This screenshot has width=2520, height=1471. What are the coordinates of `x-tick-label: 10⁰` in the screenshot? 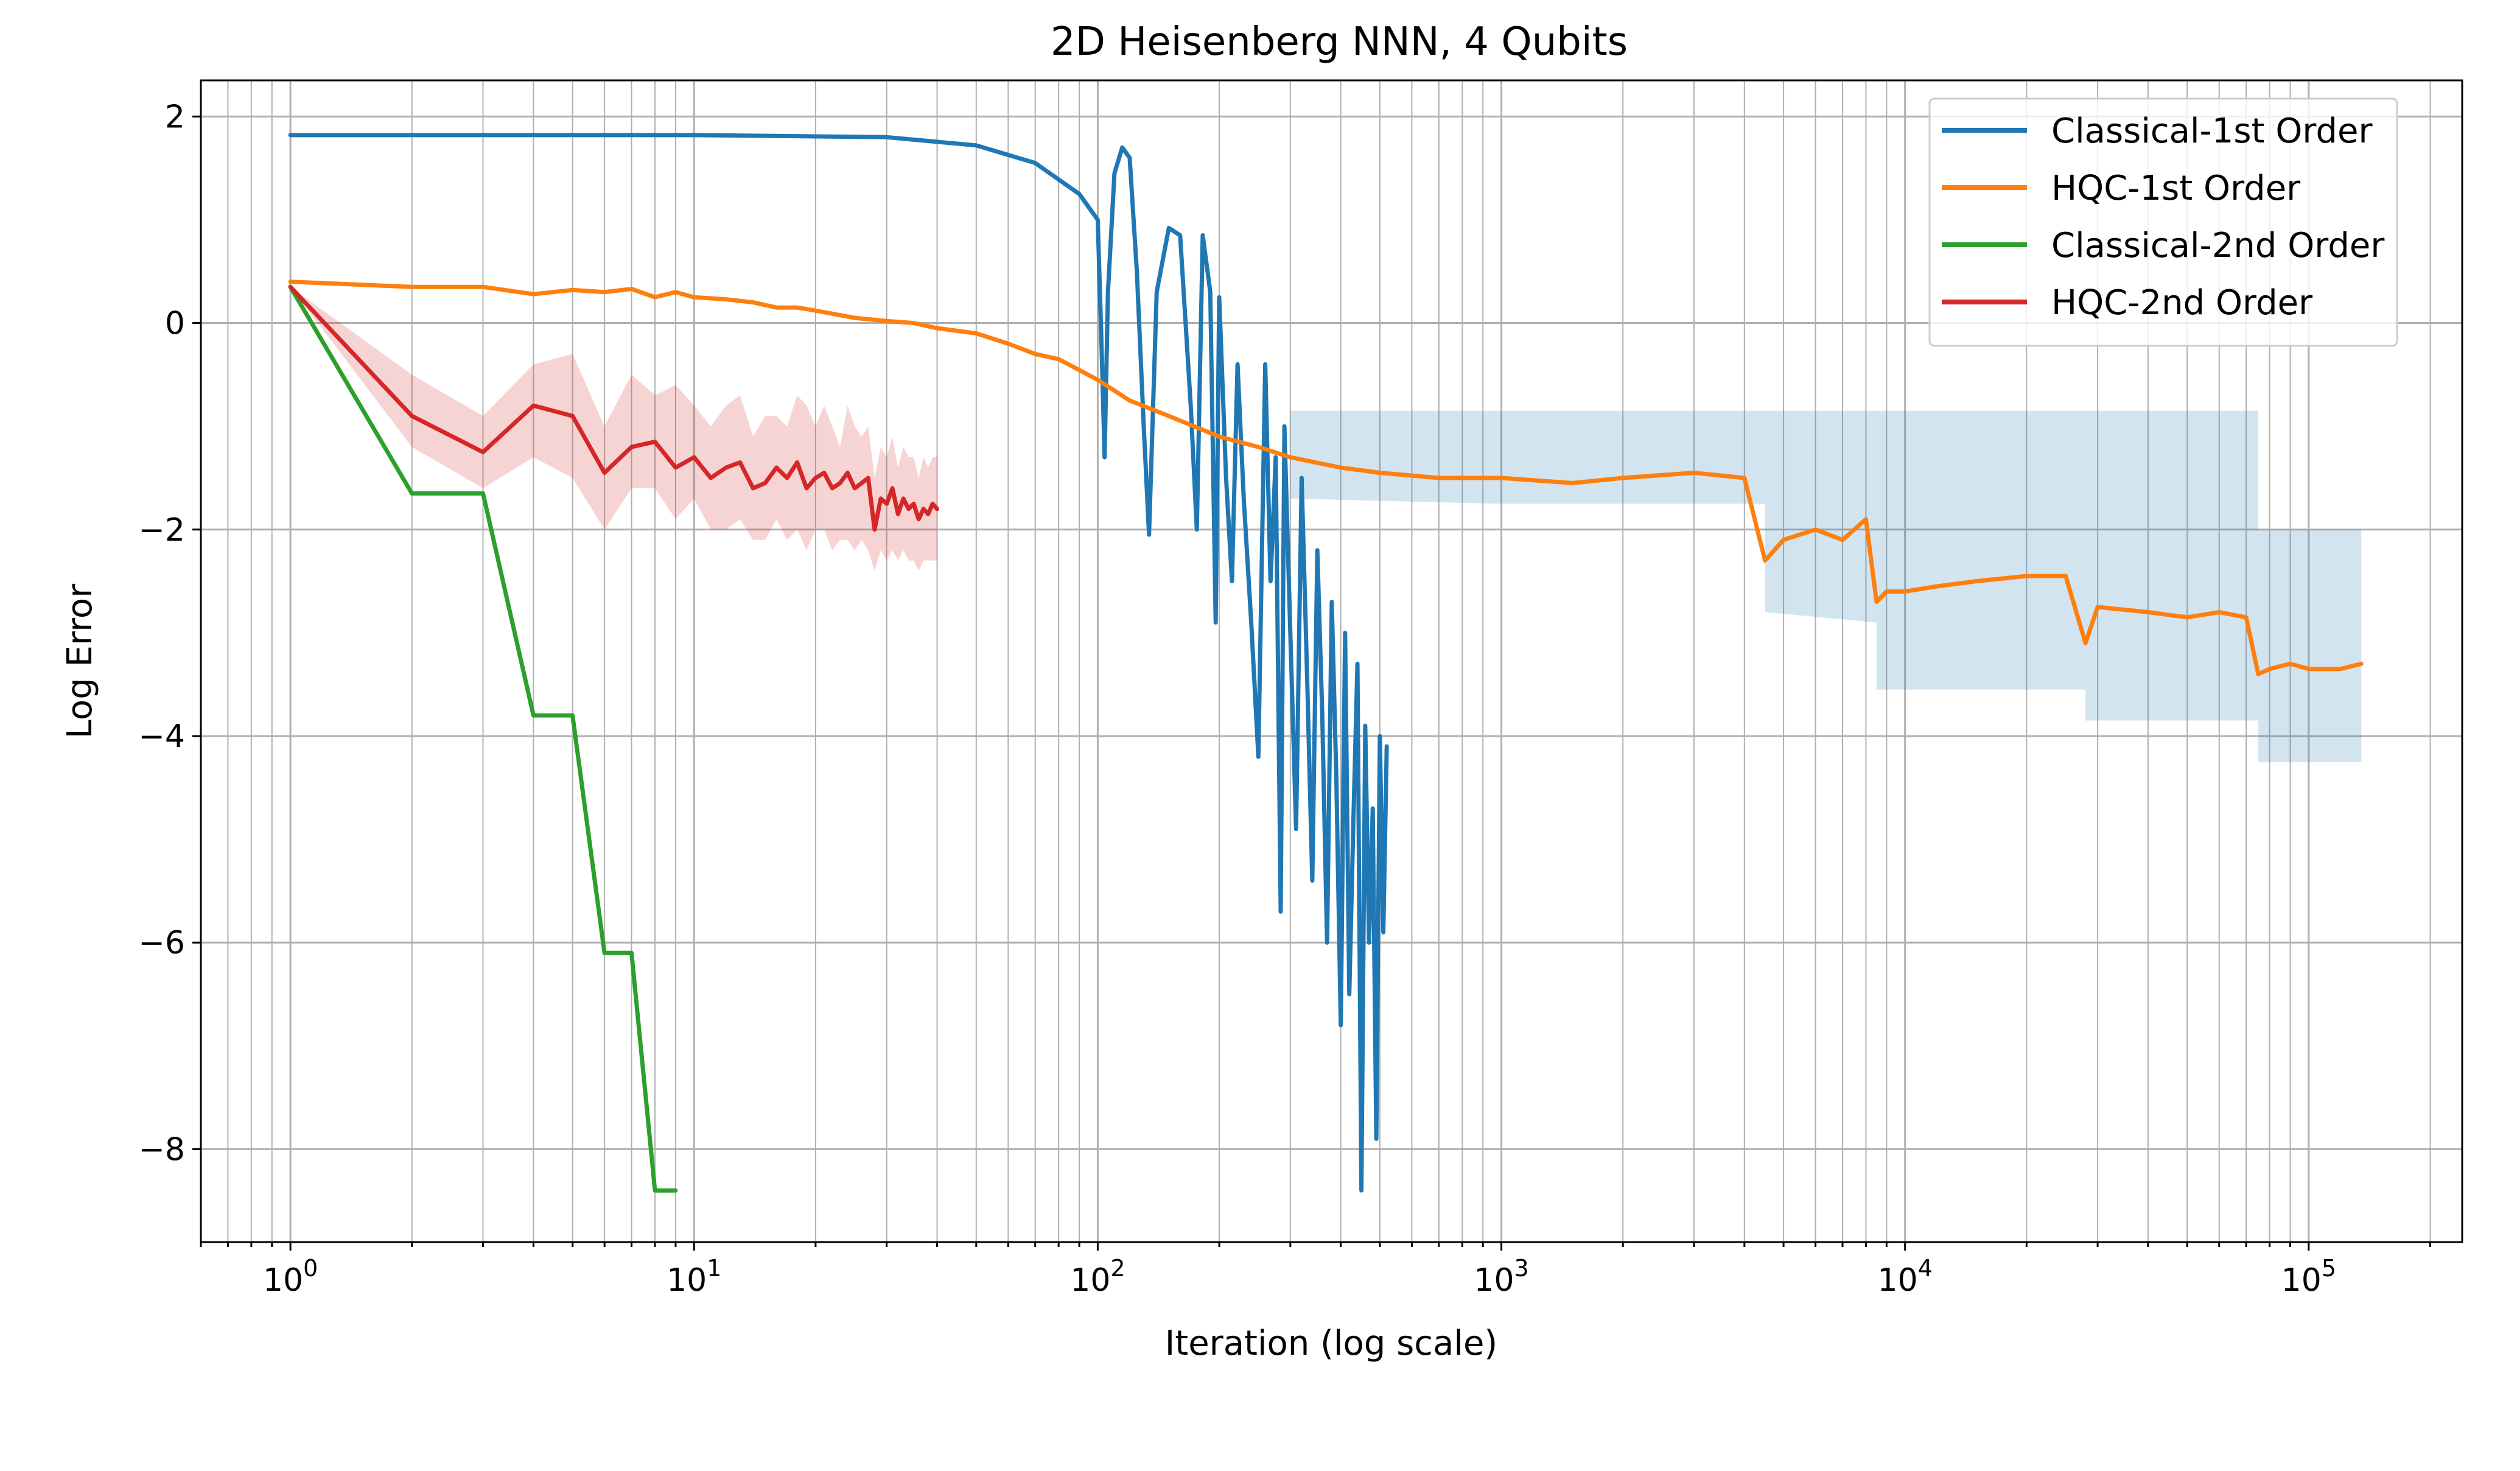 It's located at (290, 1277).